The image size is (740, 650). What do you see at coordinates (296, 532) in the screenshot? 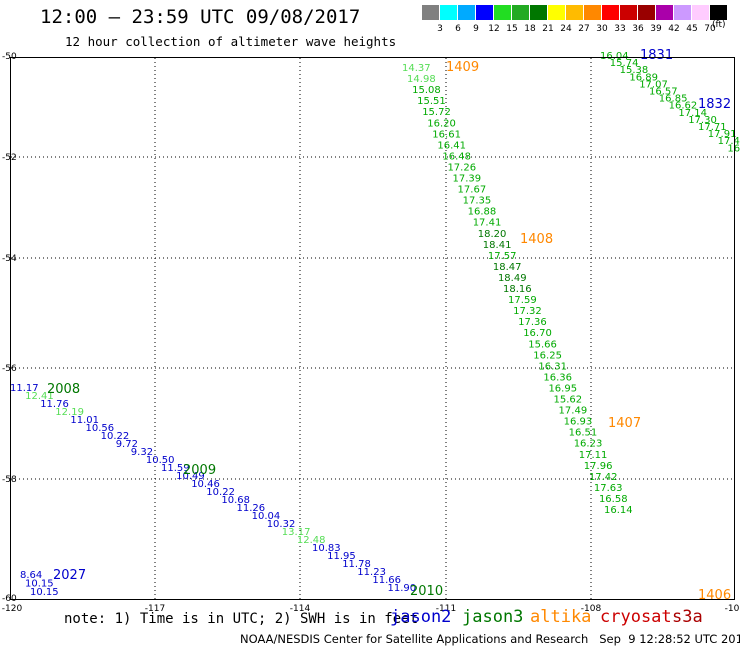
I see `swh-value: 13.17` at bounding box center [296, 532].